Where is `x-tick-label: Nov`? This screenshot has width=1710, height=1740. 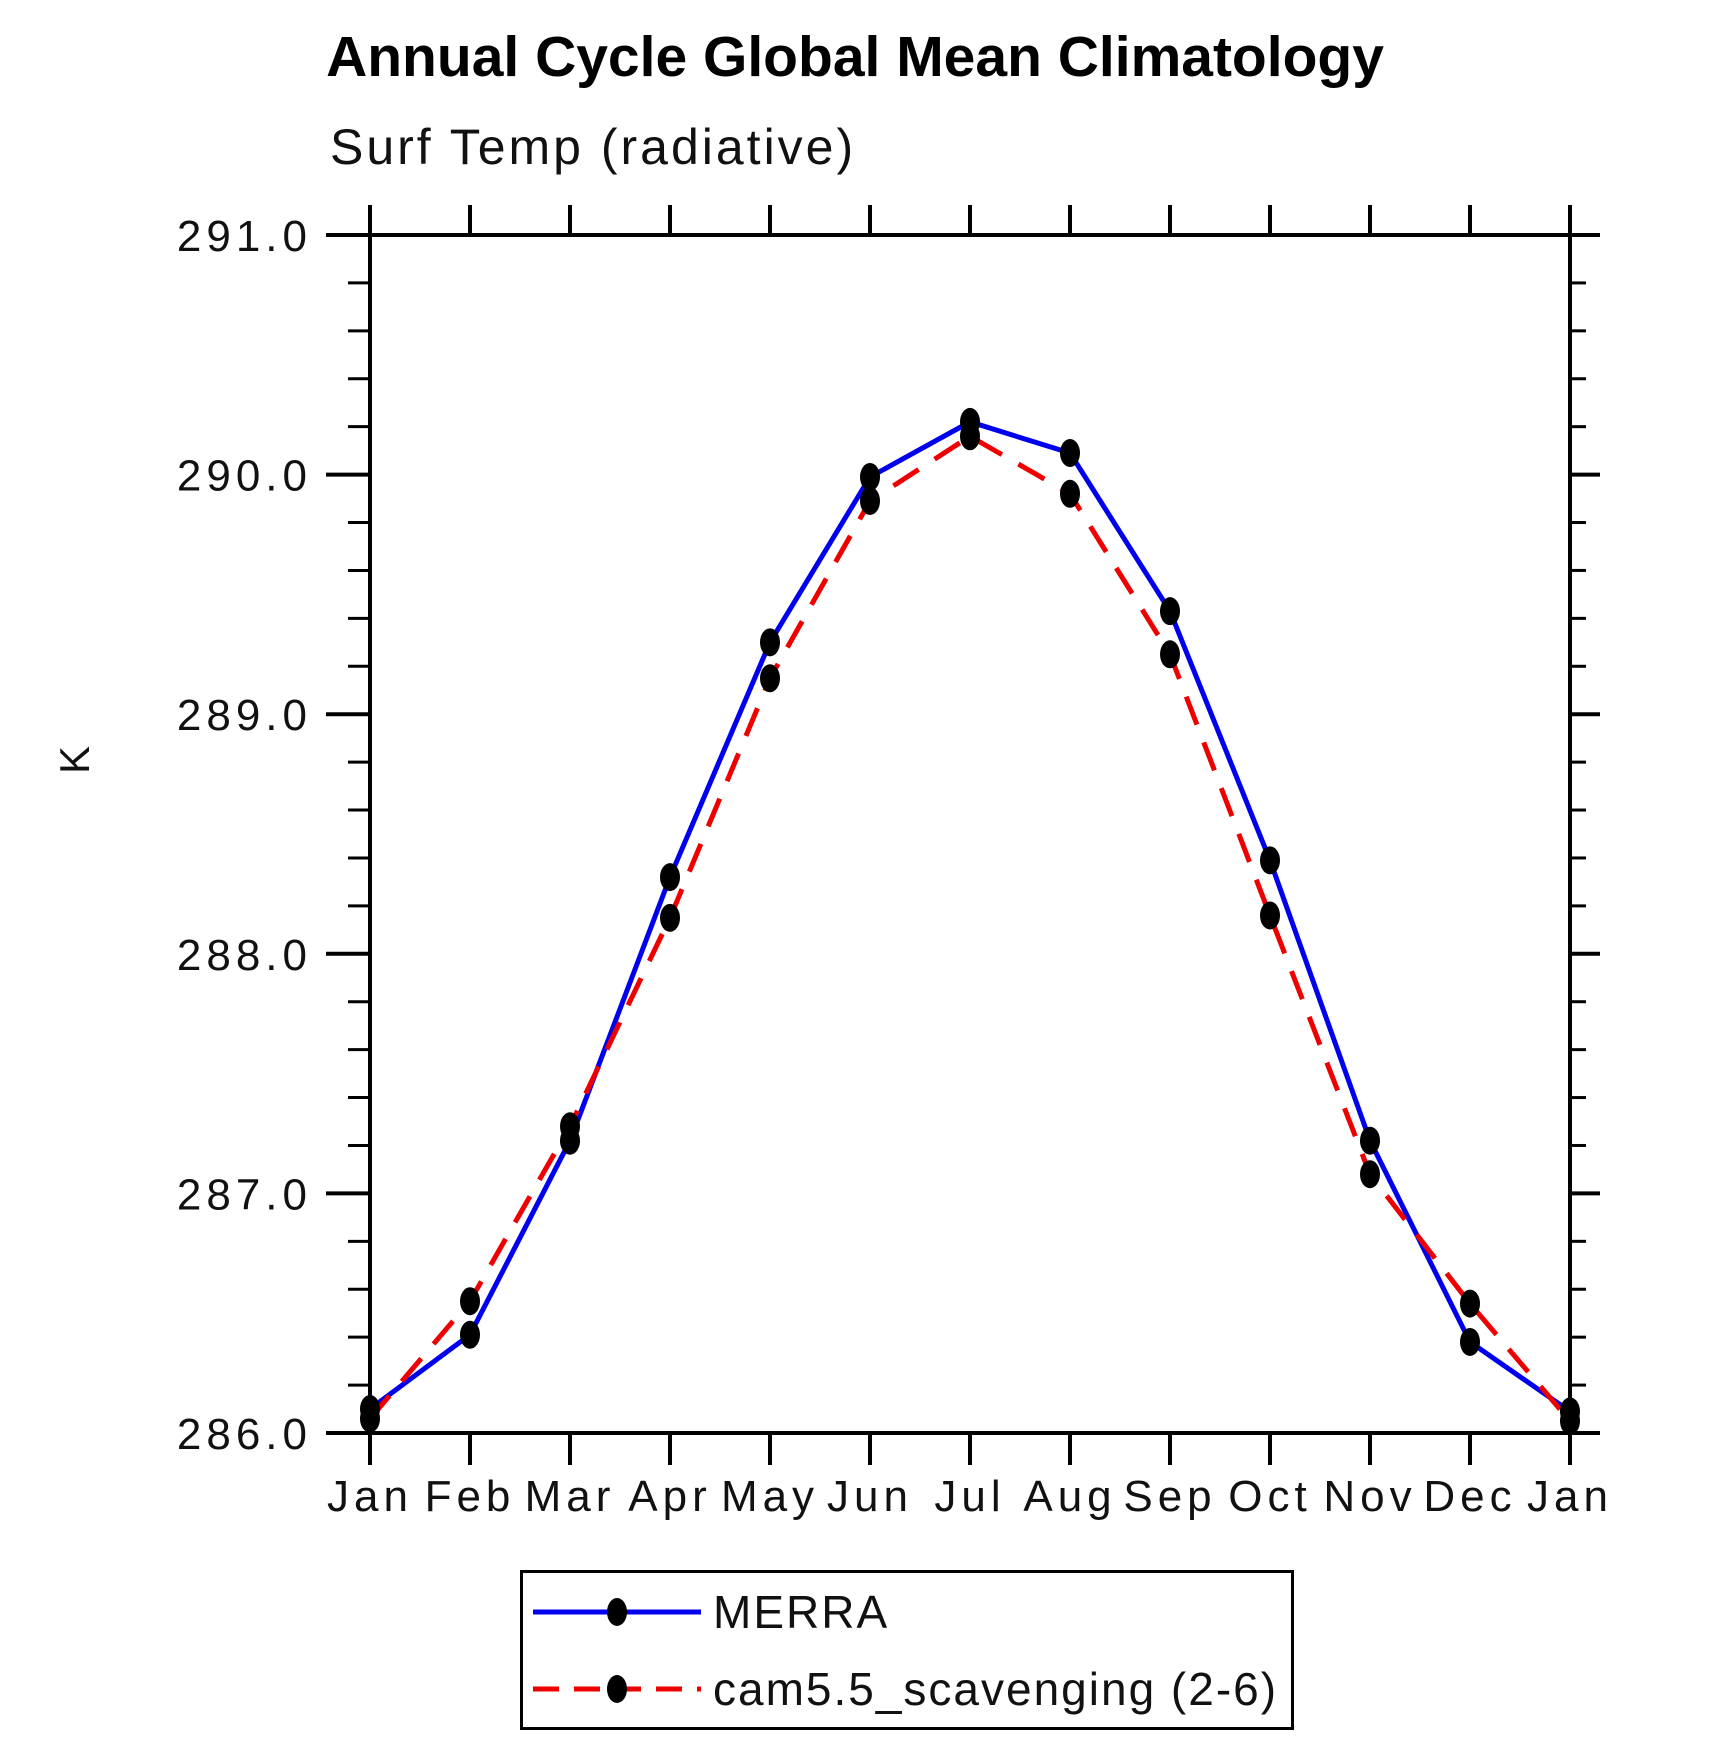
x-tick-label: Nov is located at coordinates (1369, 1496).